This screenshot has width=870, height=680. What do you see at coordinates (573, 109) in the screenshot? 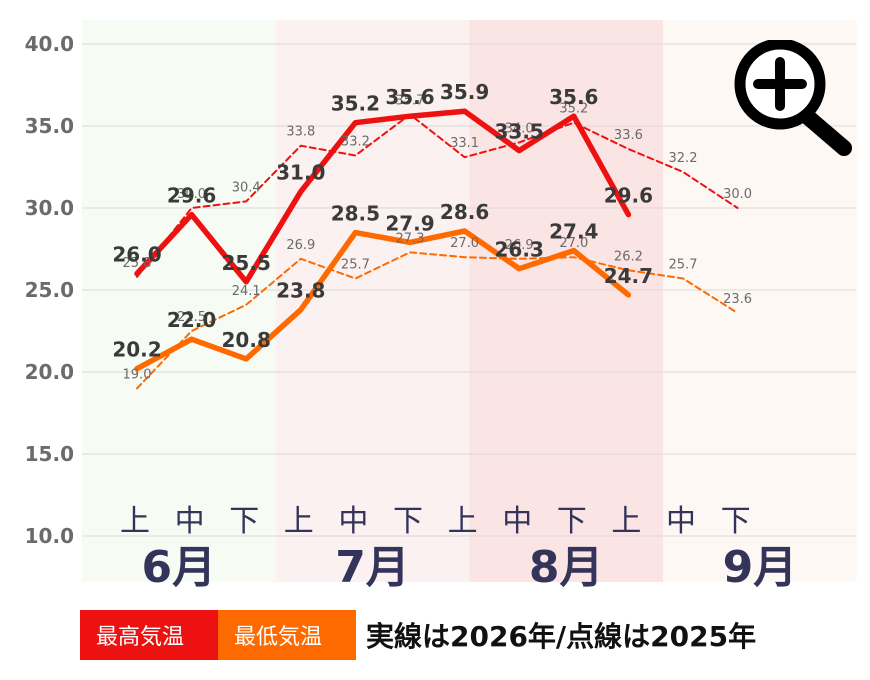
I see `data-label-2025: 35.2` at bounding box center [573, 109].